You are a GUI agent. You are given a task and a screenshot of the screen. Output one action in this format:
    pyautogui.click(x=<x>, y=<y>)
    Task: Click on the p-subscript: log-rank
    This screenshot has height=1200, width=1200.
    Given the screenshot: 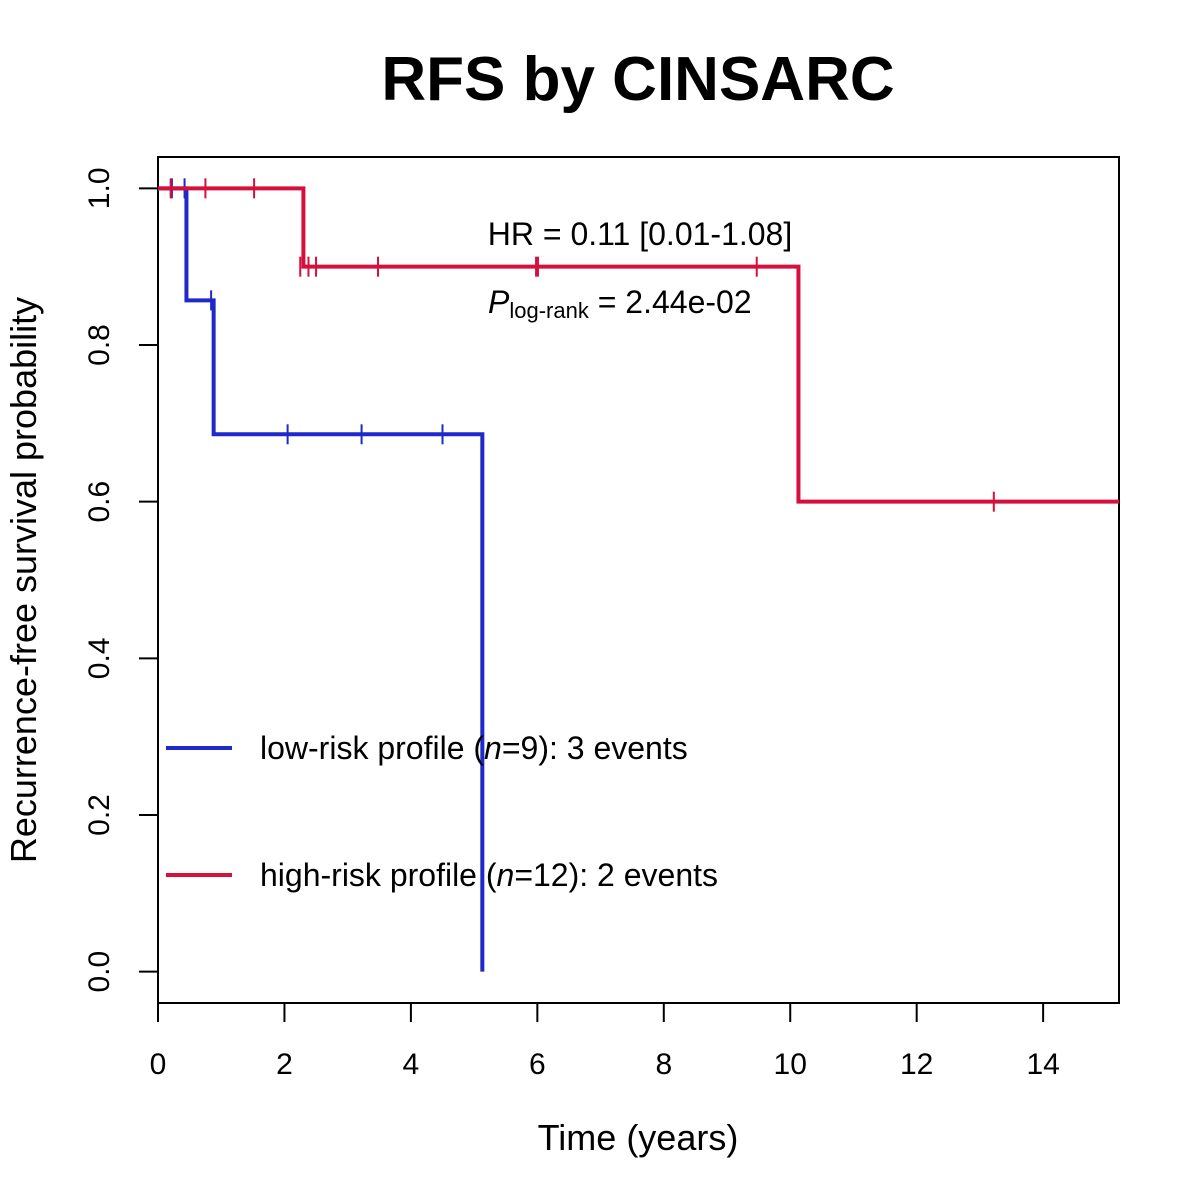 What is the action you would take?
    pyautogui.click(x=549, y=310)
    